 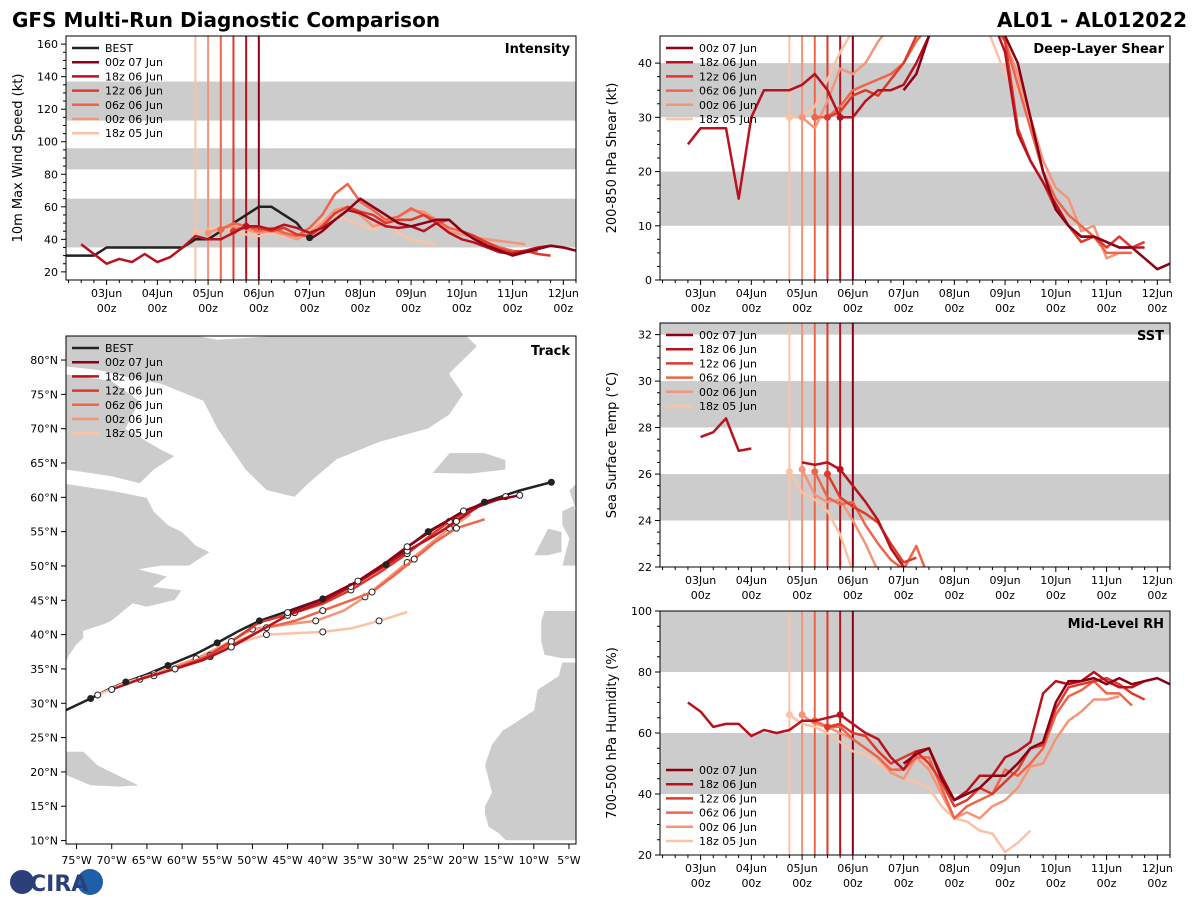 I want to click on y-tick-label: 32, so click(x=645, y=335).